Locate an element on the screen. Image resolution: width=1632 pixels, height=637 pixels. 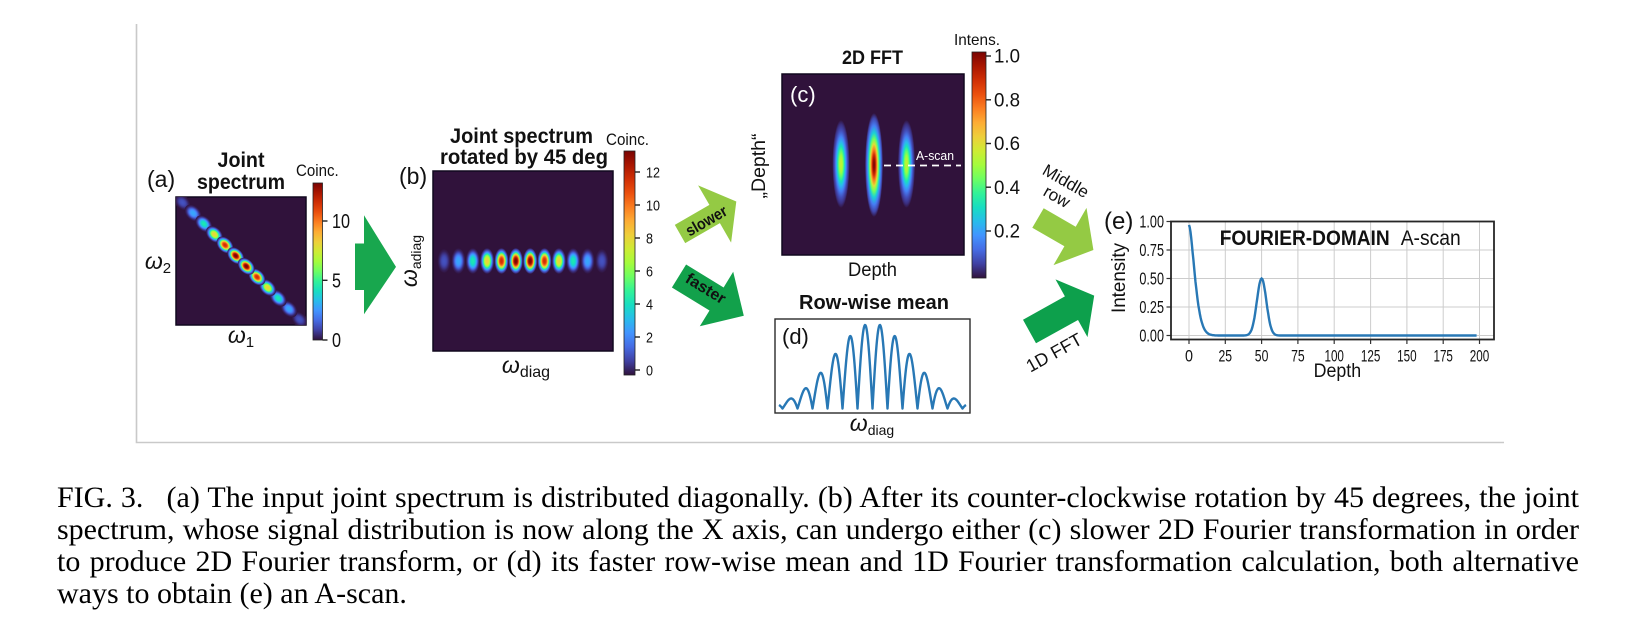
svg-text: 0.2 is located at coordinates (1007, 232).